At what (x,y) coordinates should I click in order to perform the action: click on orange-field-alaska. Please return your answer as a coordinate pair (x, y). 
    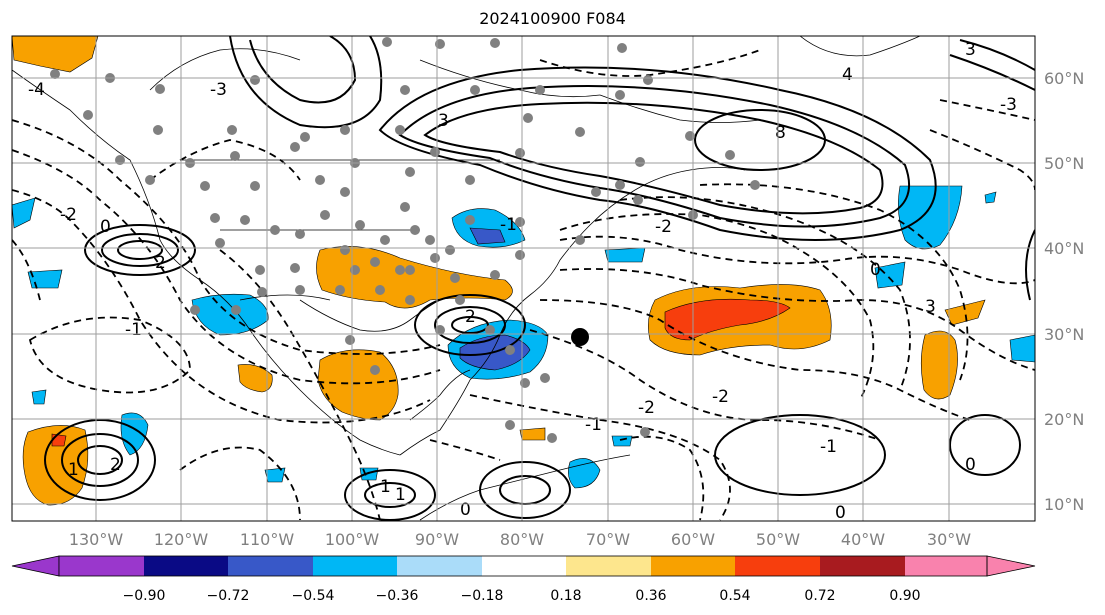
    Looking at the image, I should click on (55, 54).